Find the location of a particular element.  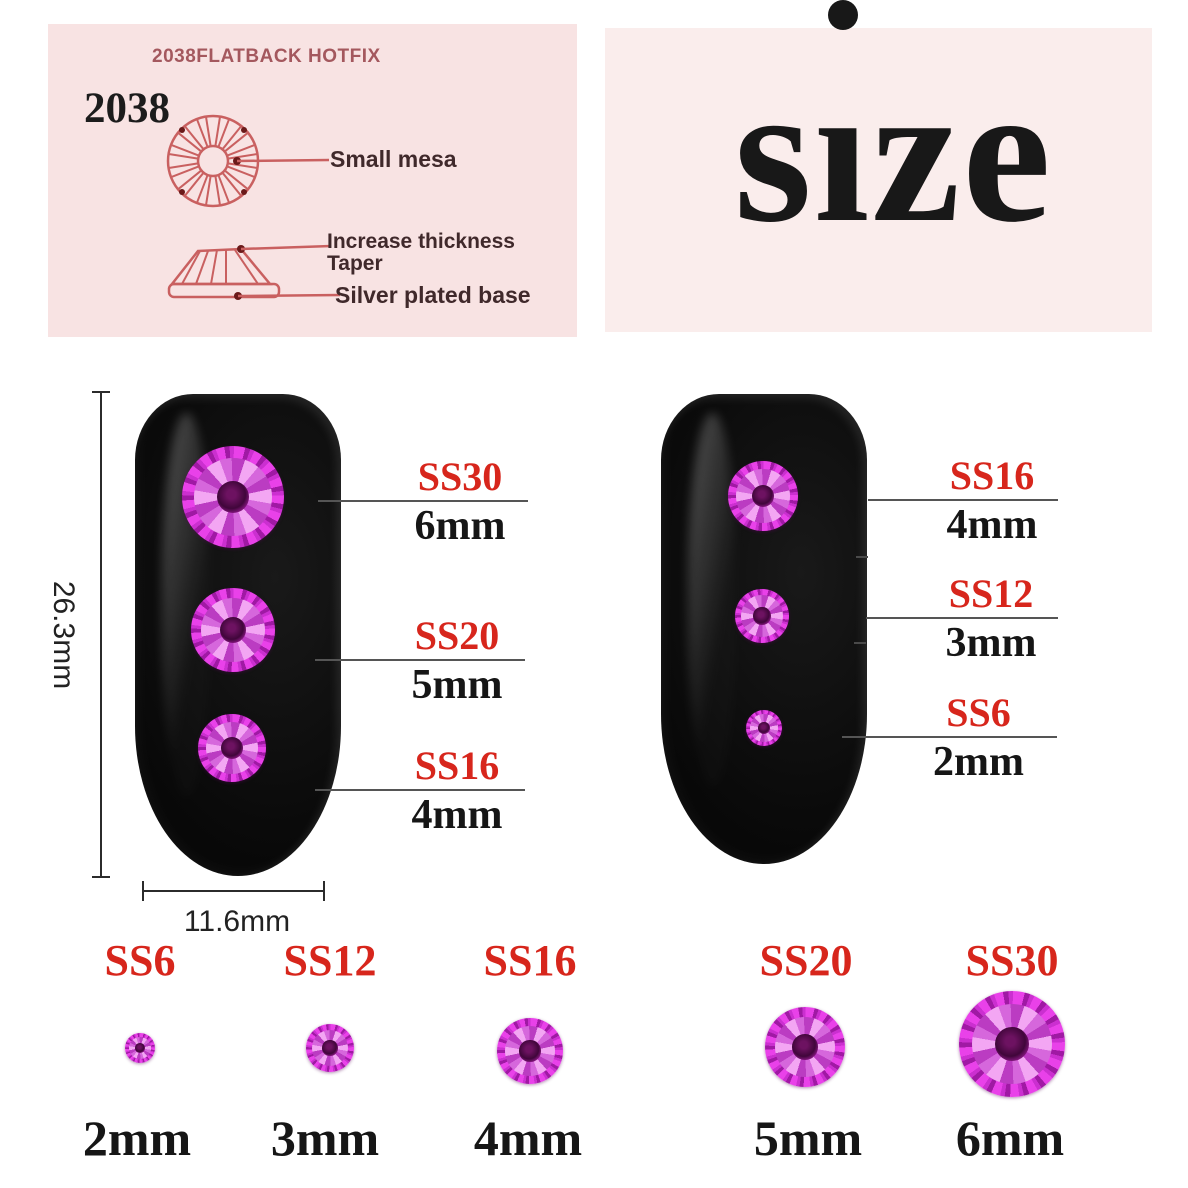

callout-ss20-size: 5mm is located at coordinates (457, 685).